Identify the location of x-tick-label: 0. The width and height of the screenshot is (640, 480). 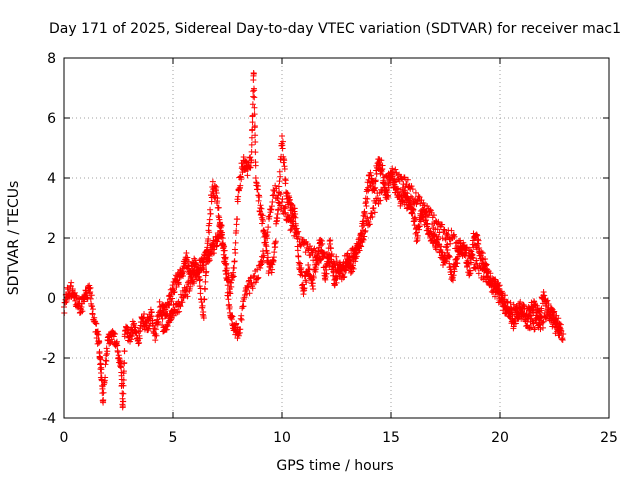
(64, 438).